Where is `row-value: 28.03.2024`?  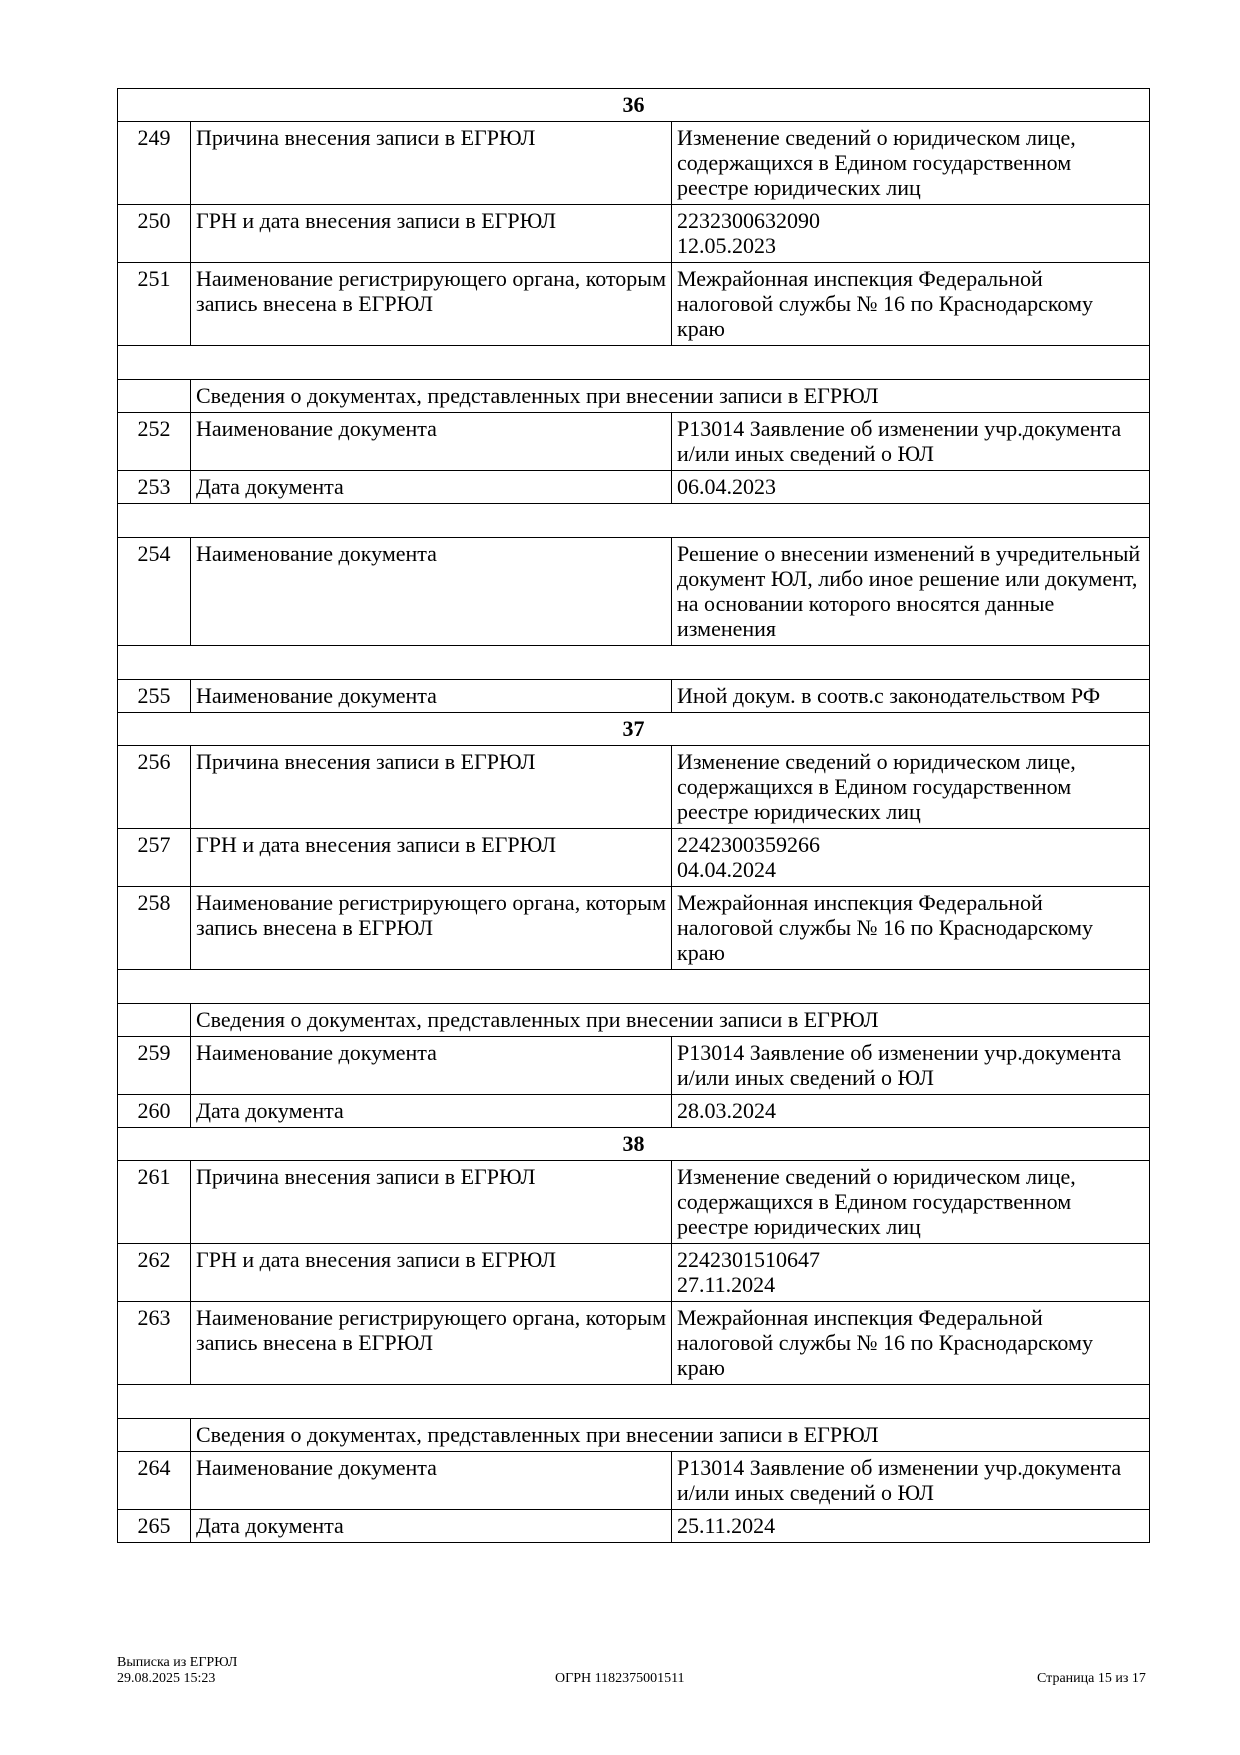 row-value: 28.03.2024 is located at coordinates (910, 1111).